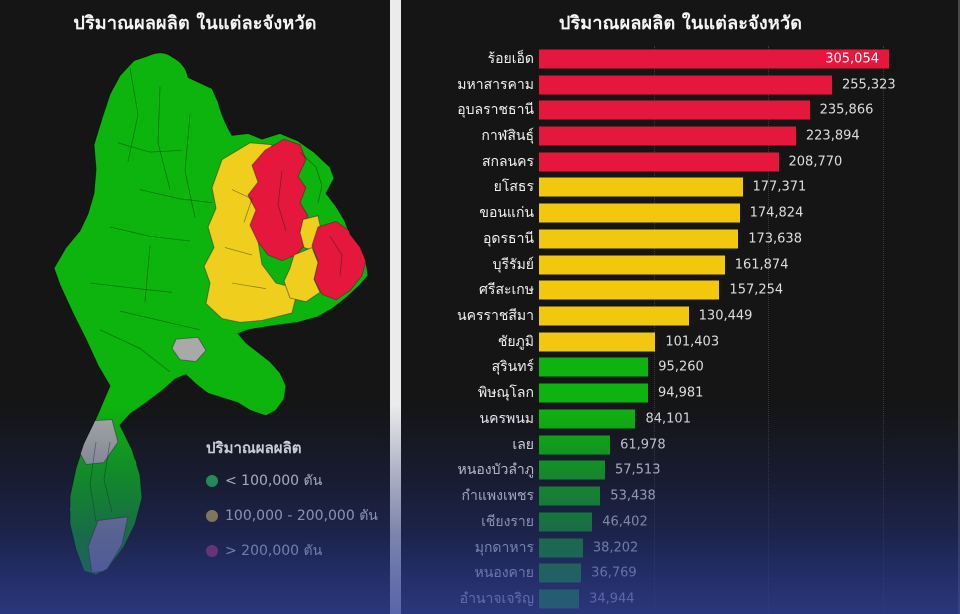 The width and height of the screenshot is (960, 614). What do you see at coordinates (513, 187) in the screenshot?
I see `bar-category-label: ยโสธร` at bounding box center [513, 187].